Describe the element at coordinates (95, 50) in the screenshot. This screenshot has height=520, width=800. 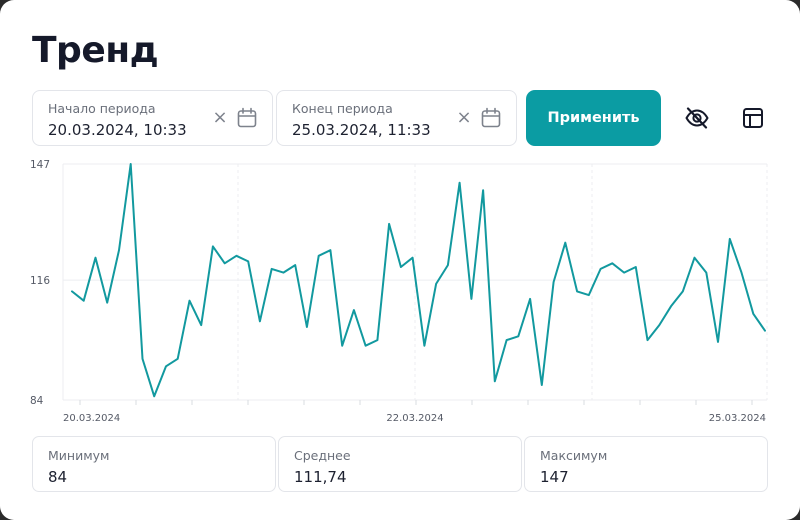
I see `page-title: Тренд` at that location.